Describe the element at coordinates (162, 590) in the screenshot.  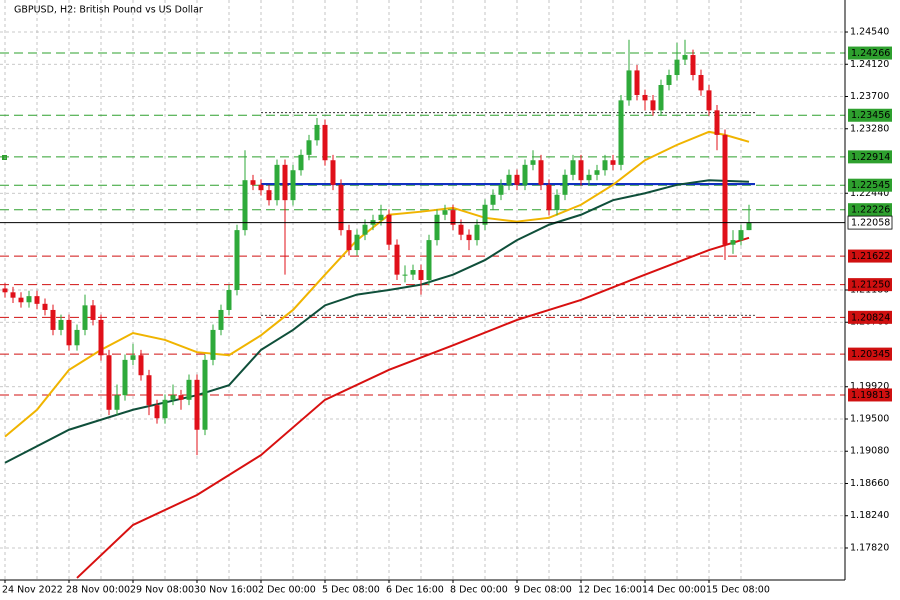
I see `x-tick-label: 29 Nov 08:00` at that location.